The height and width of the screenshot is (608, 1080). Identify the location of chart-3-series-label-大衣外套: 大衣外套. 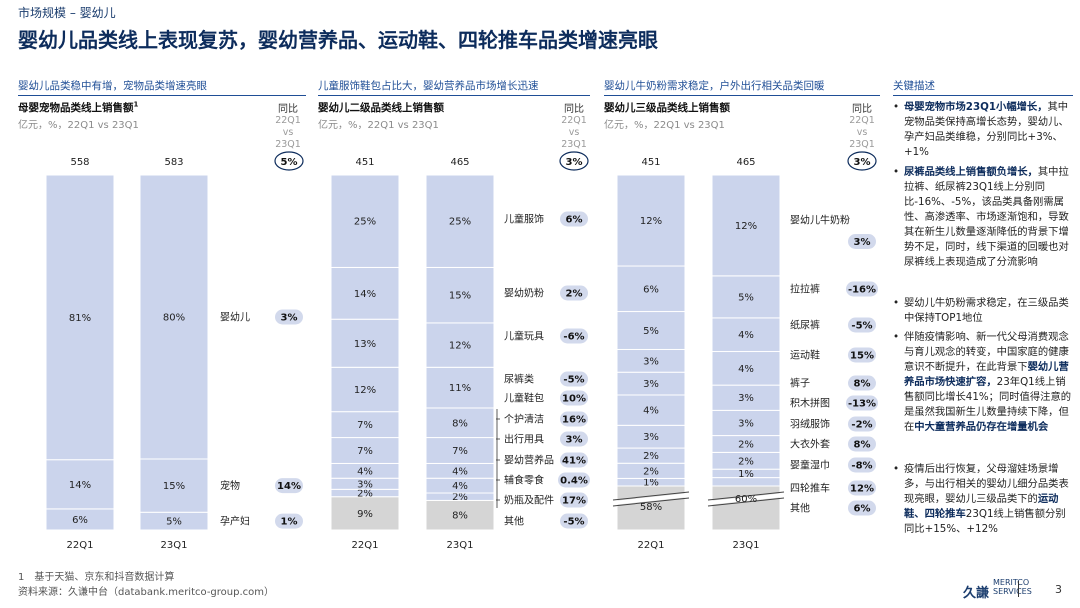
(810, 444).